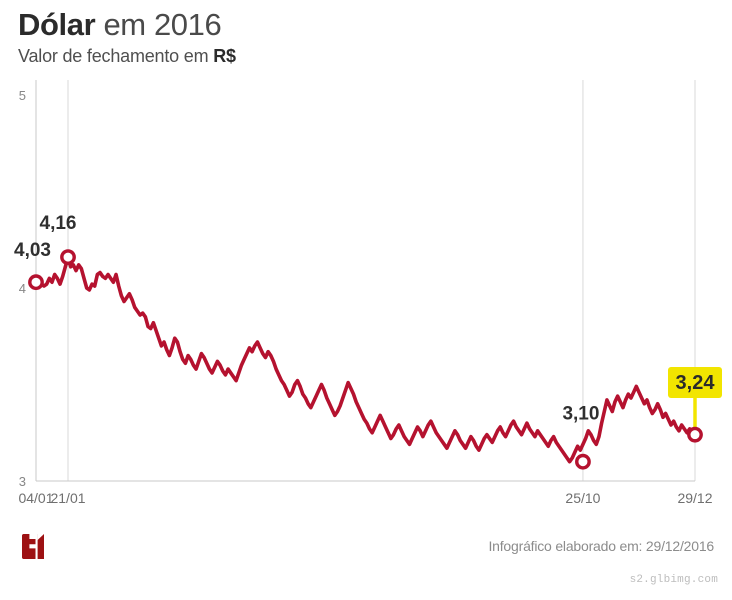 This screenshot has width=732, height=600. I want to click on page-subtitle: Valor de fechamento em R$, so click(368, 56).